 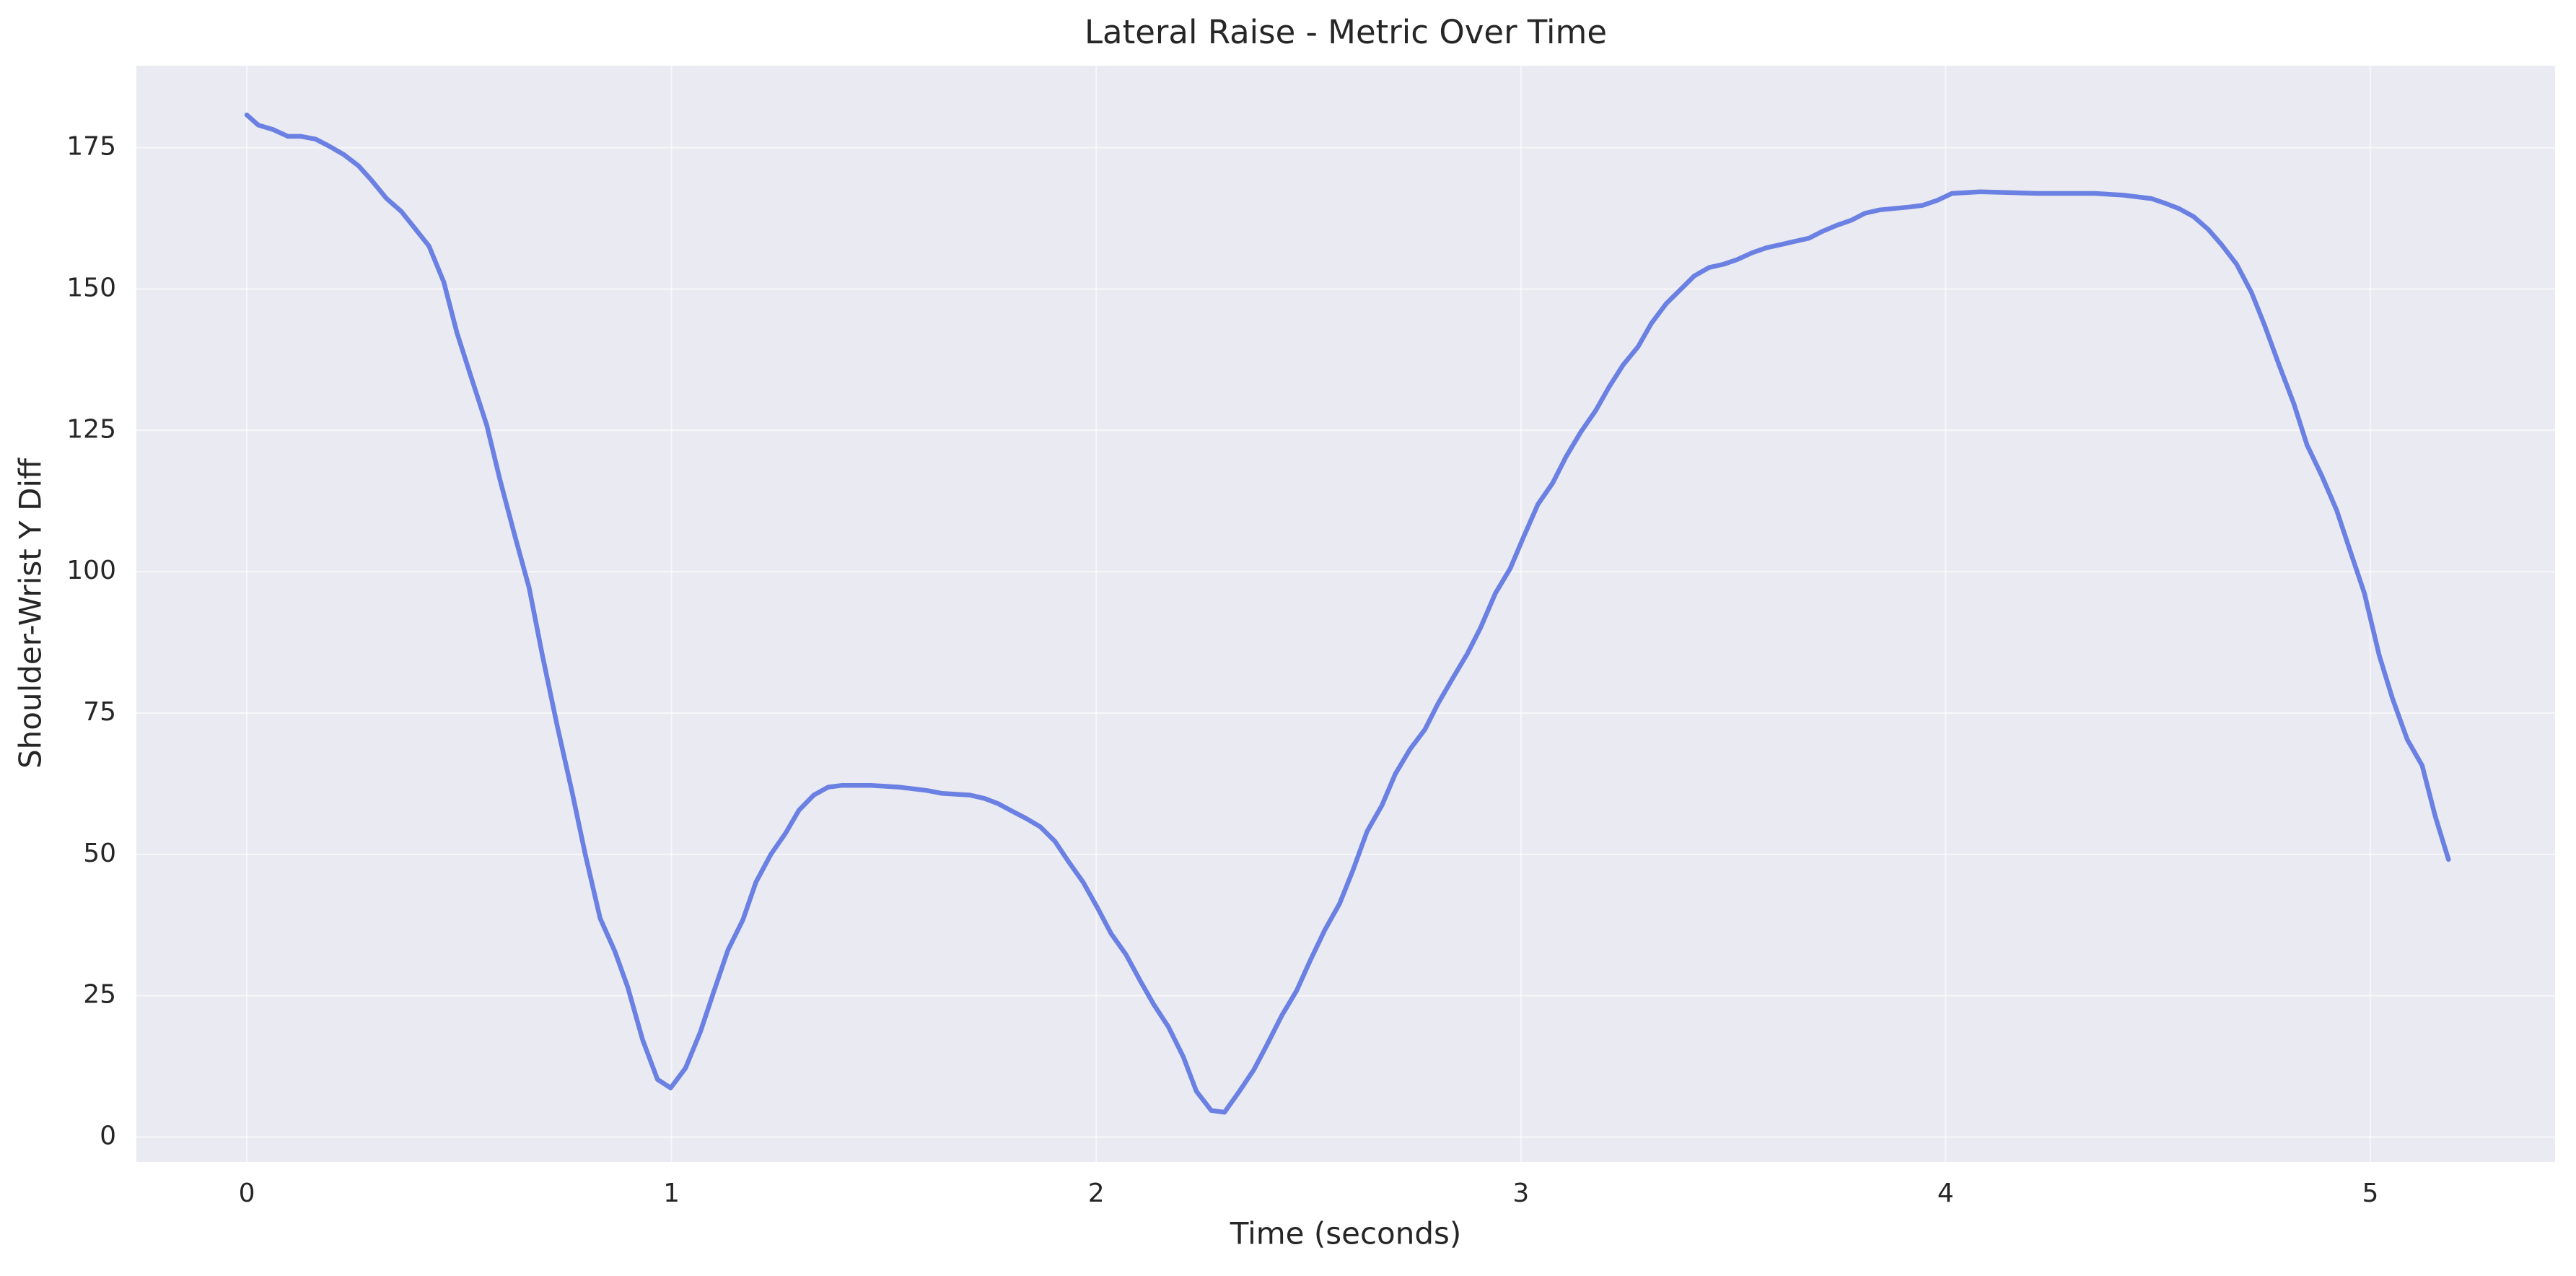 What do you see at coordinates (99, 853) in the screenshot?
I see `y-tick-label: 50` at bounding box center [99, 853].